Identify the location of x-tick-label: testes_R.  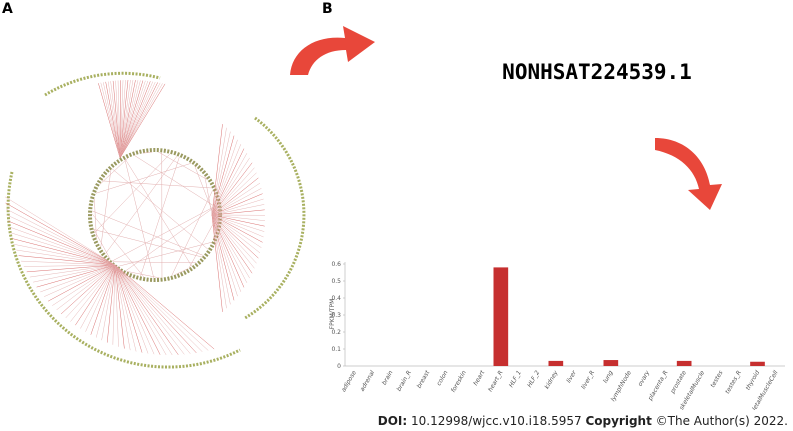
(733, 383).